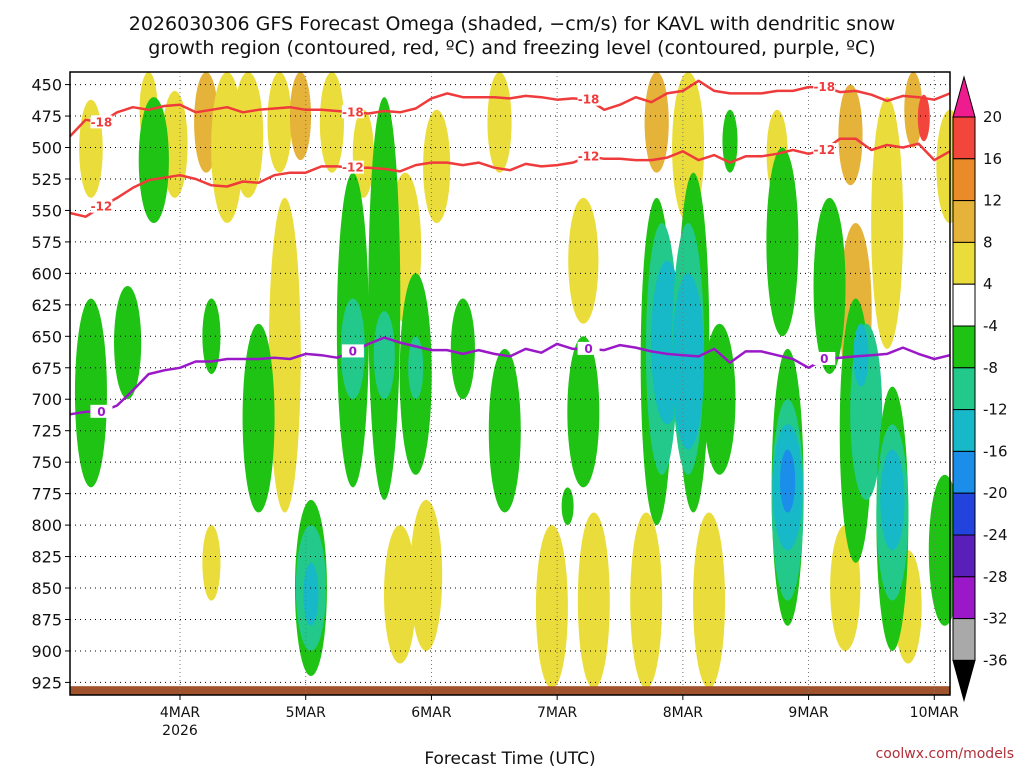 The height and width of the screenshot is (772, 1024). I want to click on contour-label-0-3: -18, so click(824, 87).